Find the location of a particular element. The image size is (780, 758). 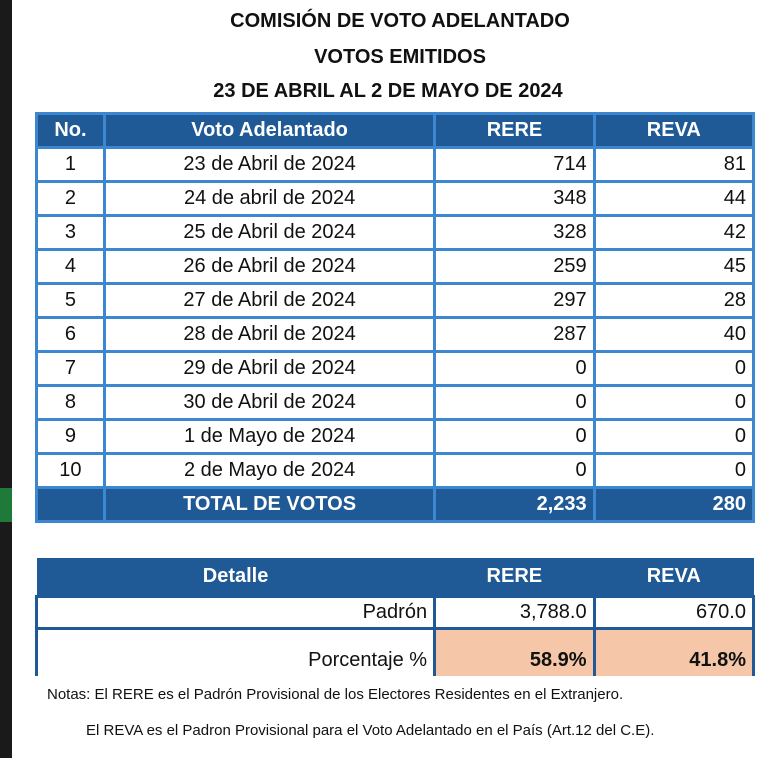

title-line-1: COMISIÓN DE VOTO ADELANTADO is located at coordinates (400, 21).